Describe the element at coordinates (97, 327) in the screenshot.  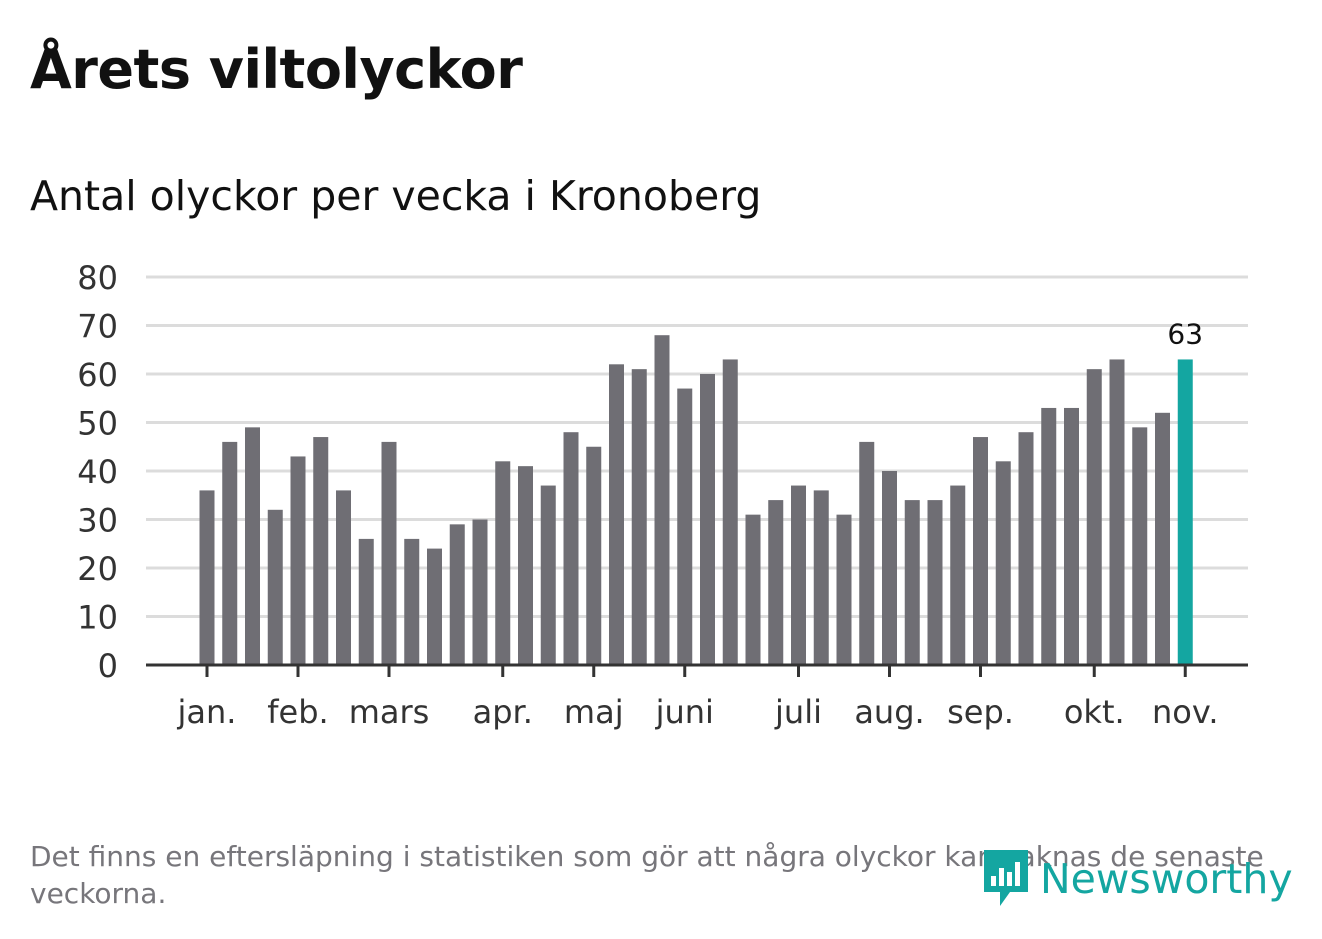
I see `y-tick-label: 70` at that location.